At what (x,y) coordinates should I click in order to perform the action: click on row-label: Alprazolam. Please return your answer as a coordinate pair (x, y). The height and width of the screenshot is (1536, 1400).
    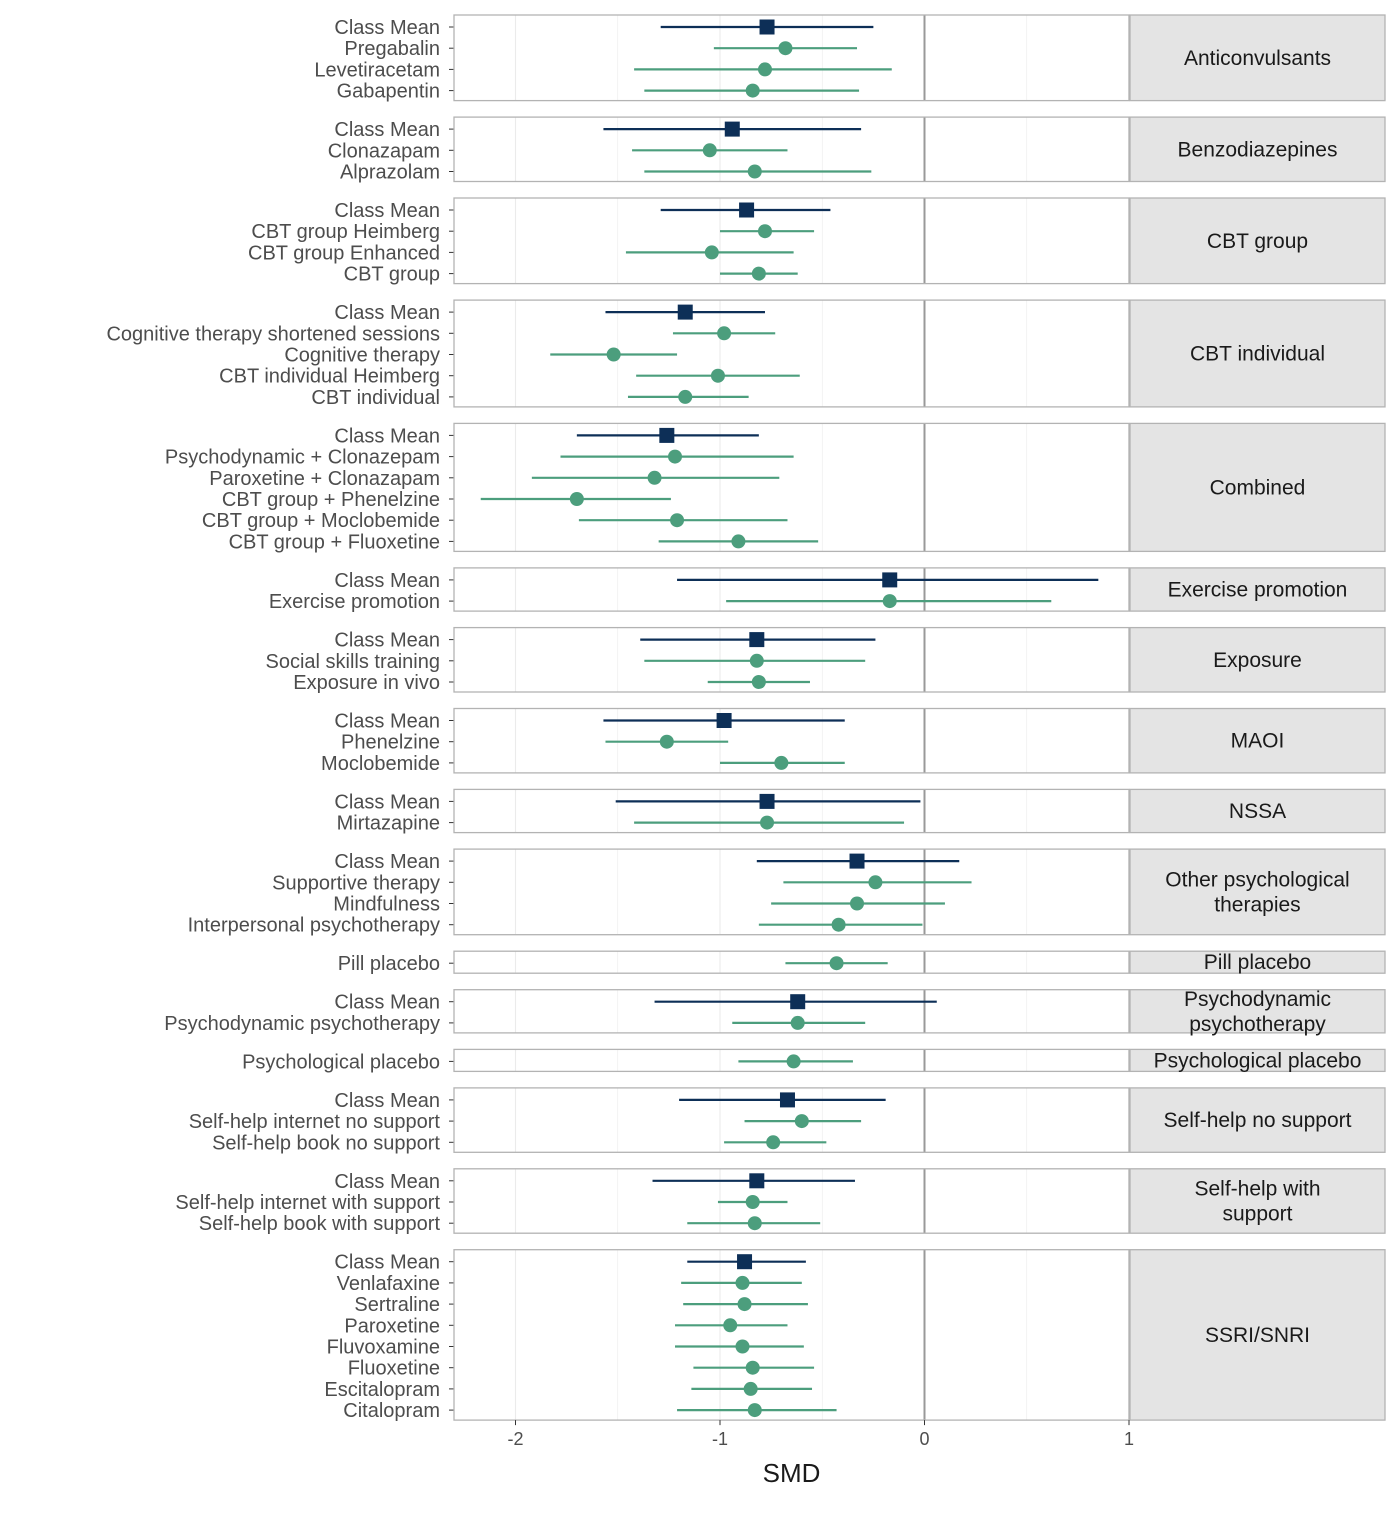
    Looking at the image, I should click on (390, 173).